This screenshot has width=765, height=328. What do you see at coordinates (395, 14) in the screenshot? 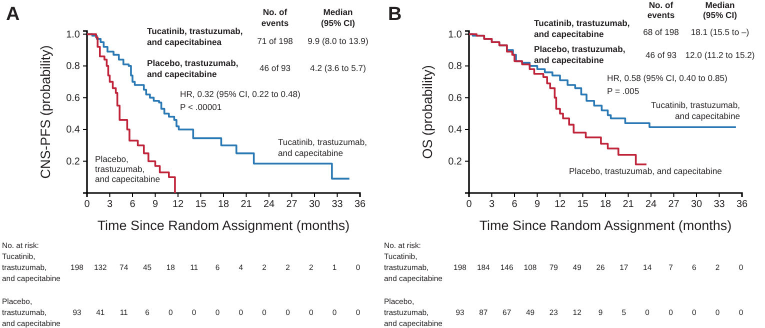
I see `chart-title: B` at bounding box center [395, 14].